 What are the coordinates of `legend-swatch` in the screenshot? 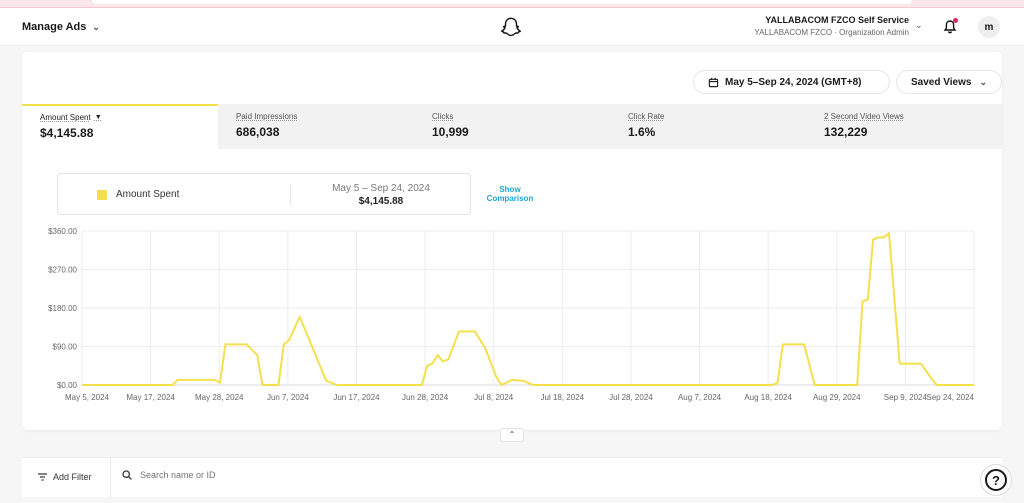 It's located at (102, 195).